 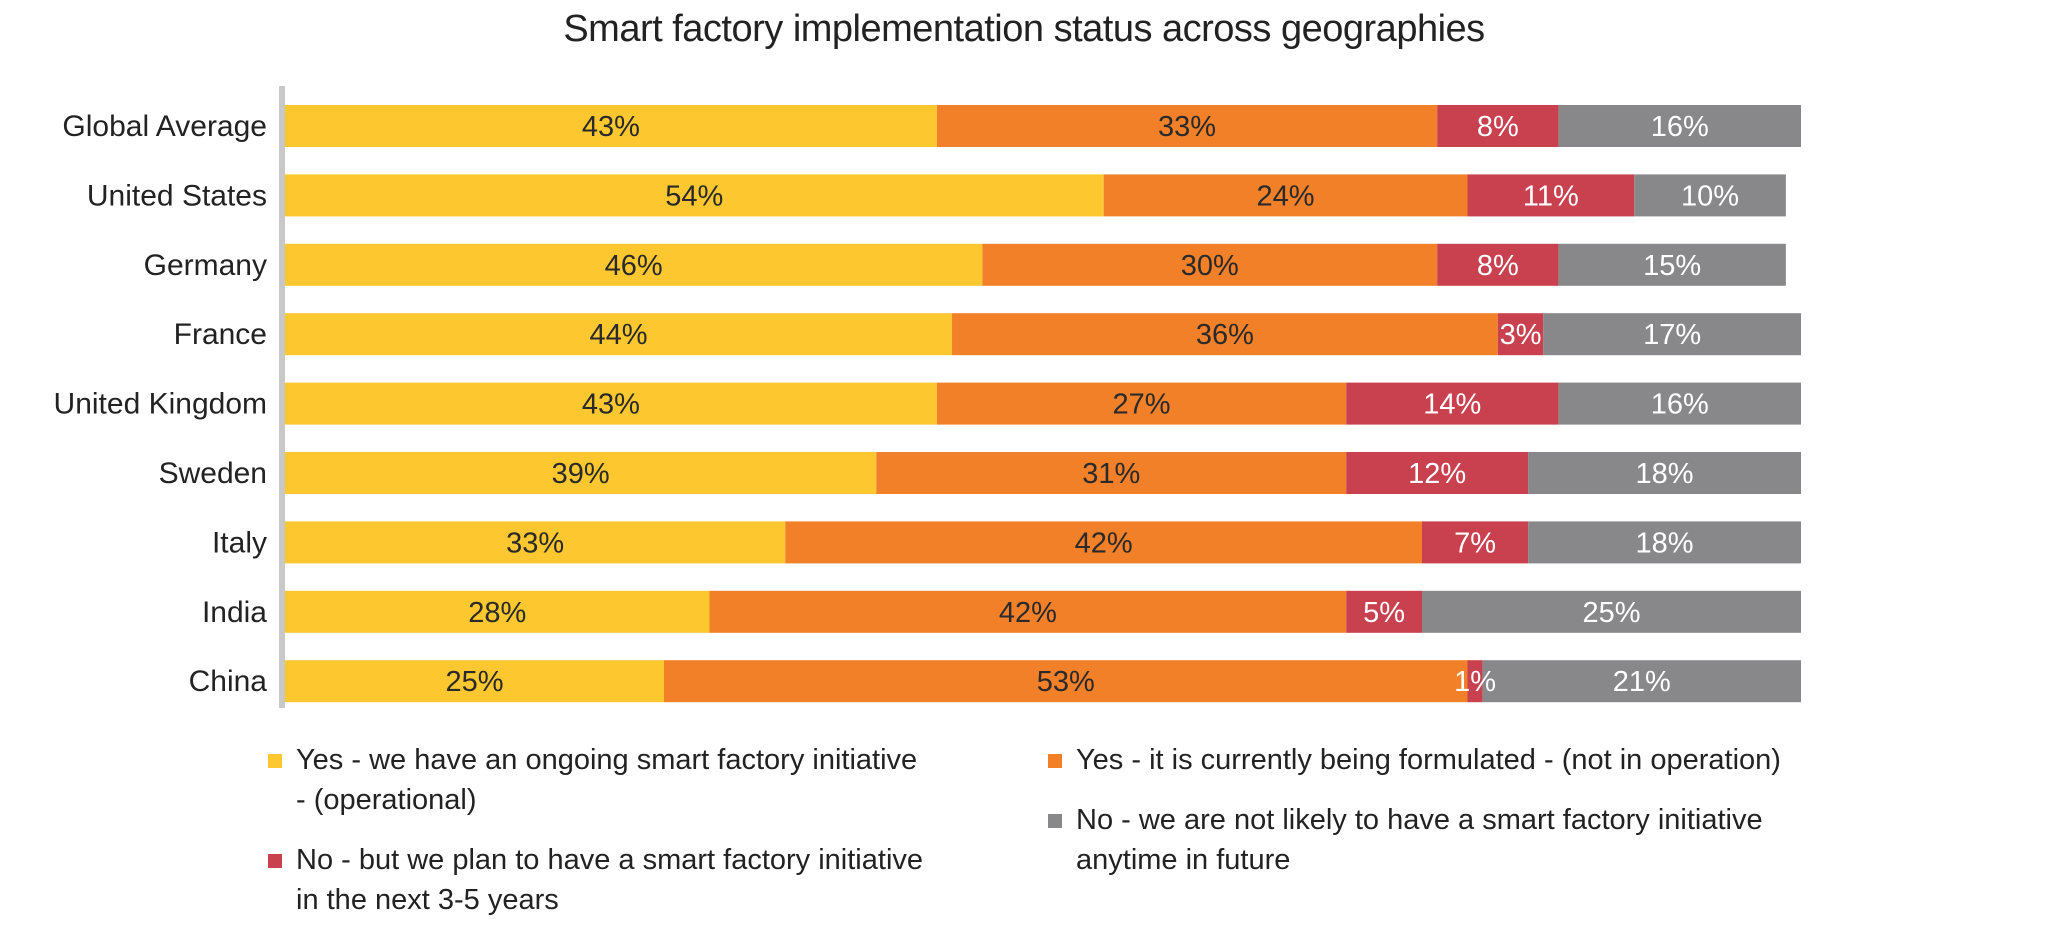 I want to click on data-label-global-average-s1: 43%, so click(x=611, y=127).